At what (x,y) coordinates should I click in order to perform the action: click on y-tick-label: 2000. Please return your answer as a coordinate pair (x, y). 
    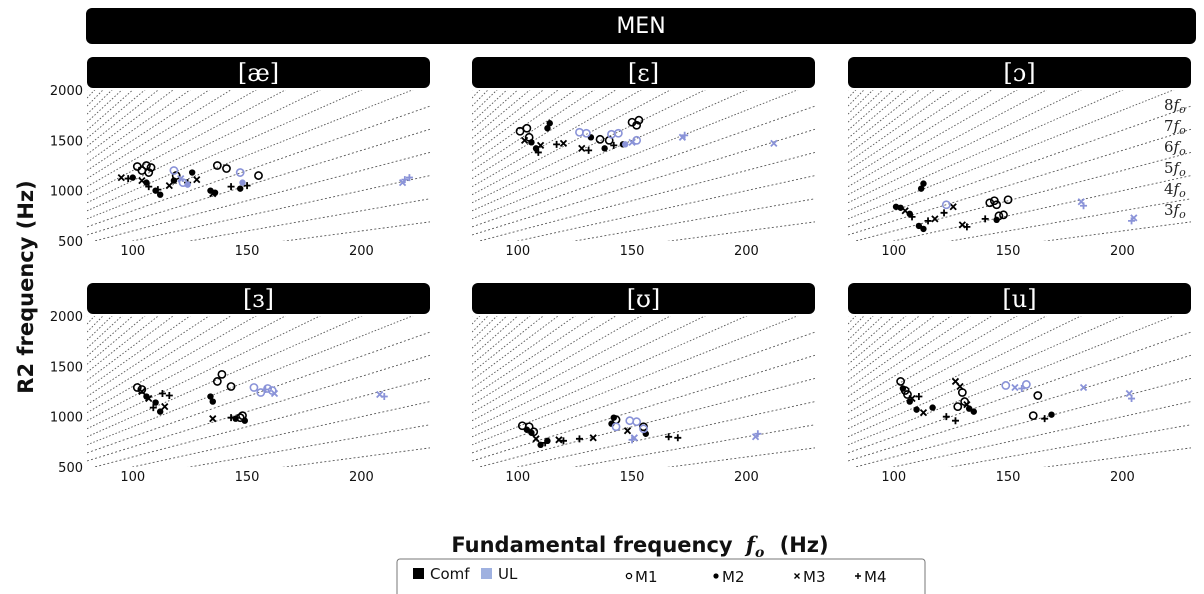
    Looking at the image, I should click on (66, 317).